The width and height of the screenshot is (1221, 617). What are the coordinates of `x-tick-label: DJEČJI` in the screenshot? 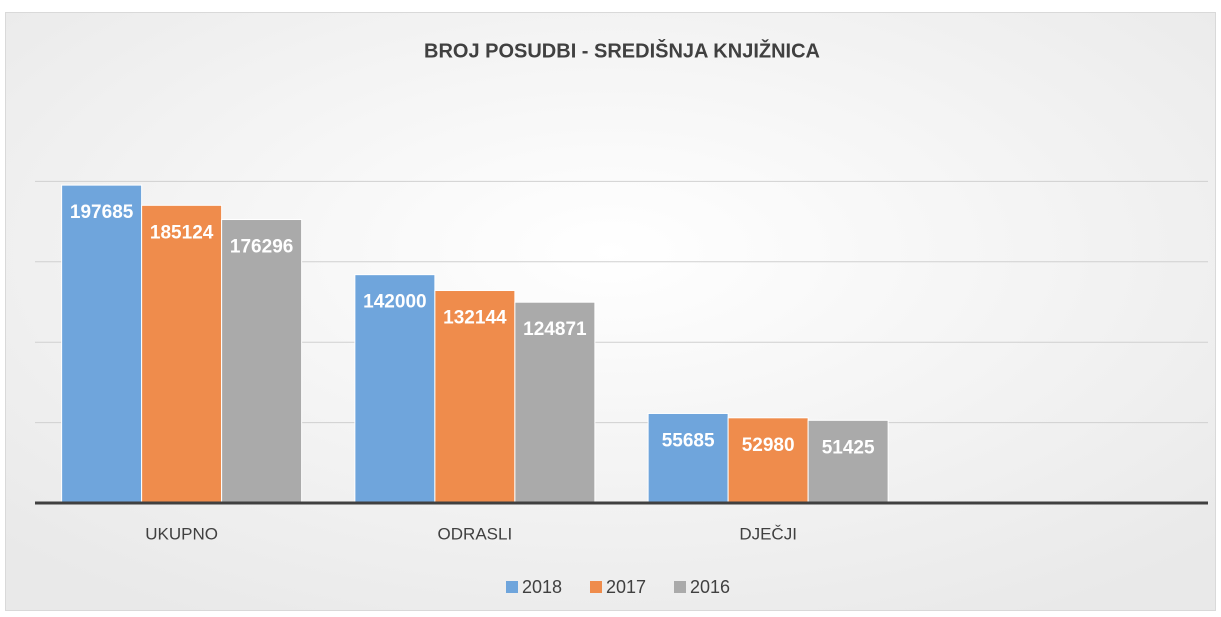 It's located at (768, 533).